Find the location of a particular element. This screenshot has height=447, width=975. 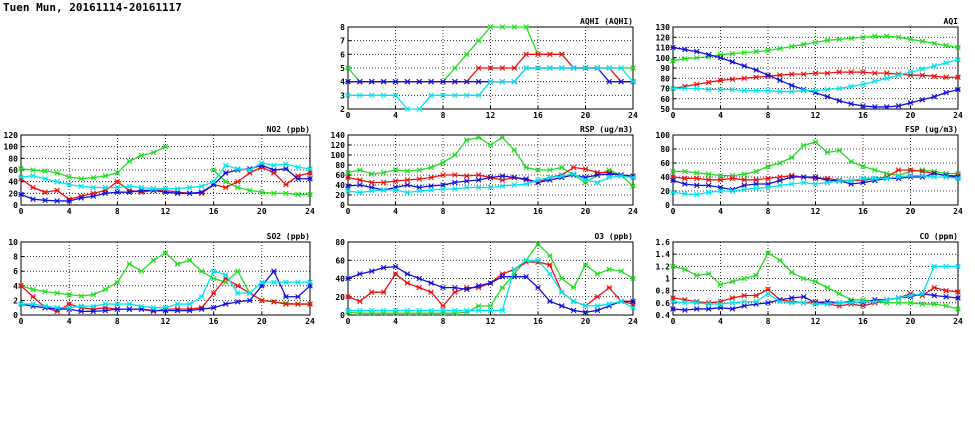

y-tick-label: 20 is located at coordinates (665, 191).